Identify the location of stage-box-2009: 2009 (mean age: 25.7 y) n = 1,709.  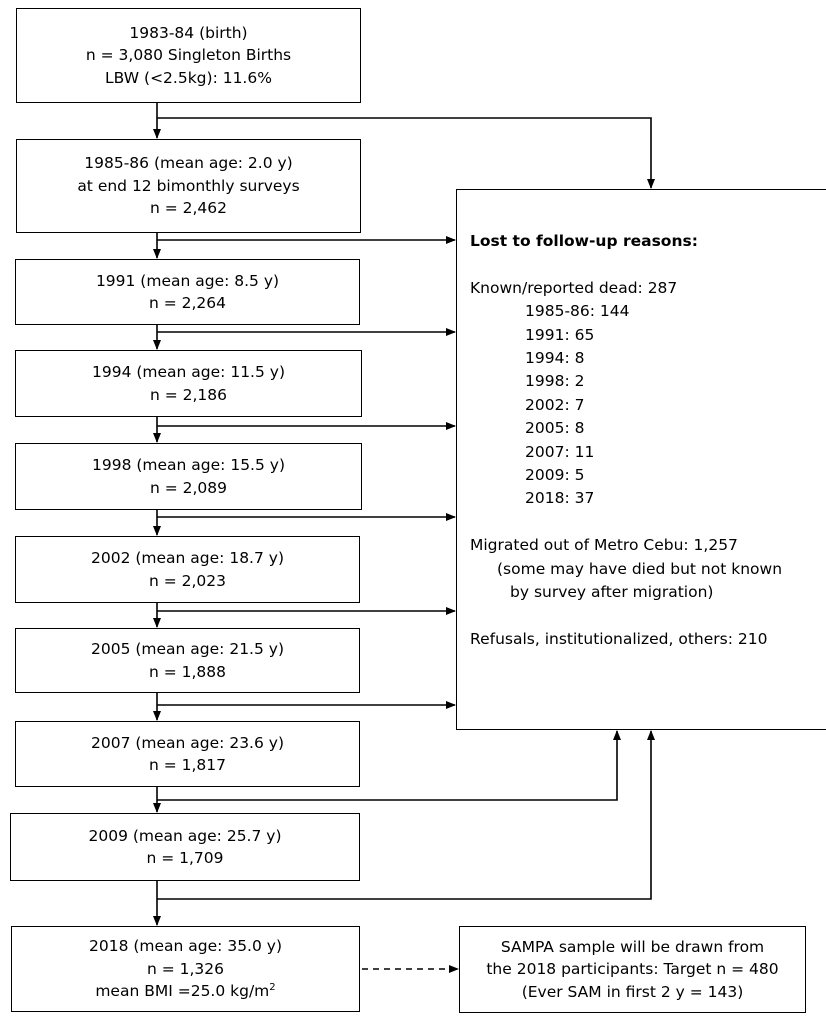
(185, 847).